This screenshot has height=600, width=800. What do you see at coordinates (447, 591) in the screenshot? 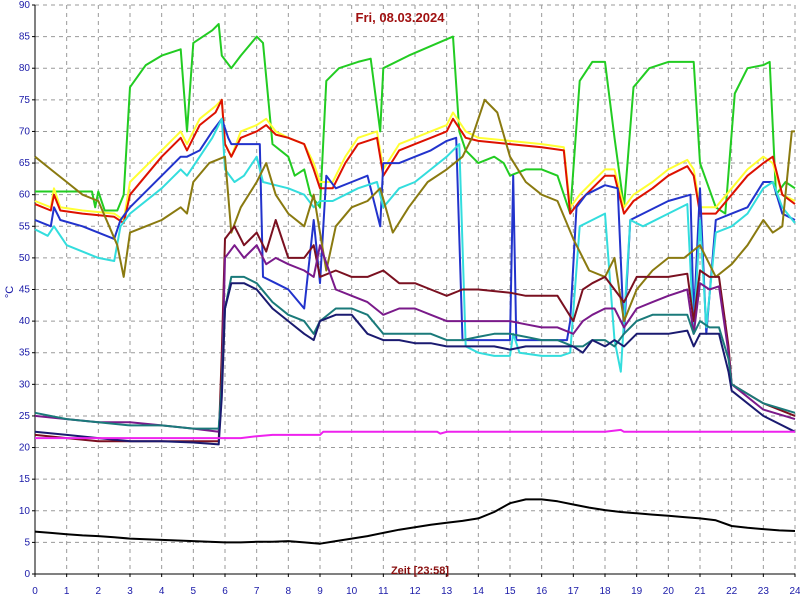
I see `x-tick-label: 13` at bounding box center [447, 591].